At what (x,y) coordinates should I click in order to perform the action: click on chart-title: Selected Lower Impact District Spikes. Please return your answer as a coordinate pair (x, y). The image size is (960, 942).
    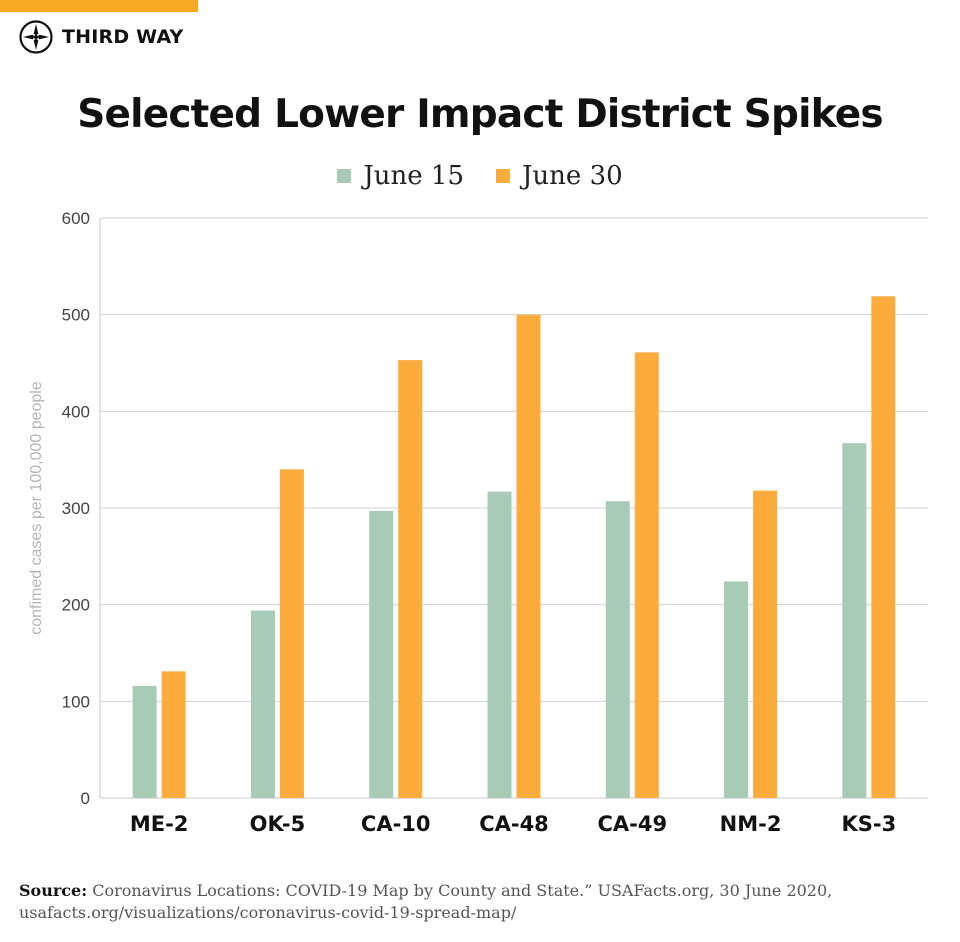
    Looking at the image, I should click on (480, 114).